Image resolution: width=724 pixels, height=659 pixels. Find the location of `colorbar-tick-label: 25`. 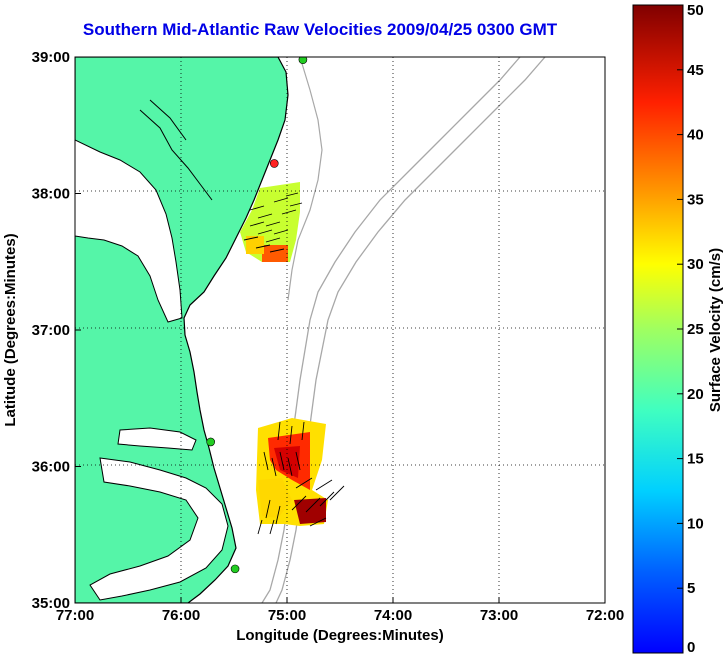

colorbar-tick-label: 25 is located at coordinates (695, 329).